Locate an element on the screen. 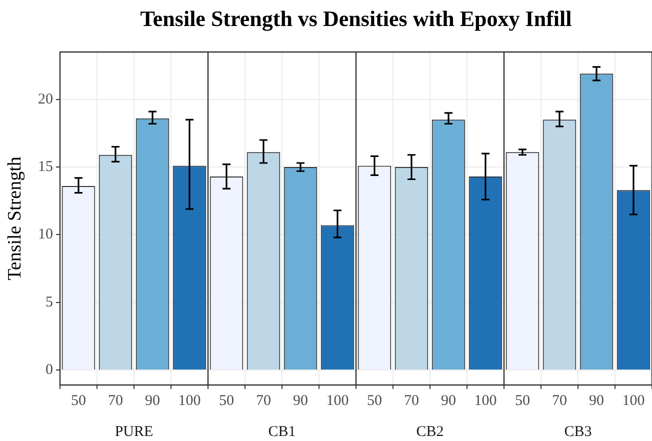  y-tick-label: 15 is located at coordinates (45, 167).